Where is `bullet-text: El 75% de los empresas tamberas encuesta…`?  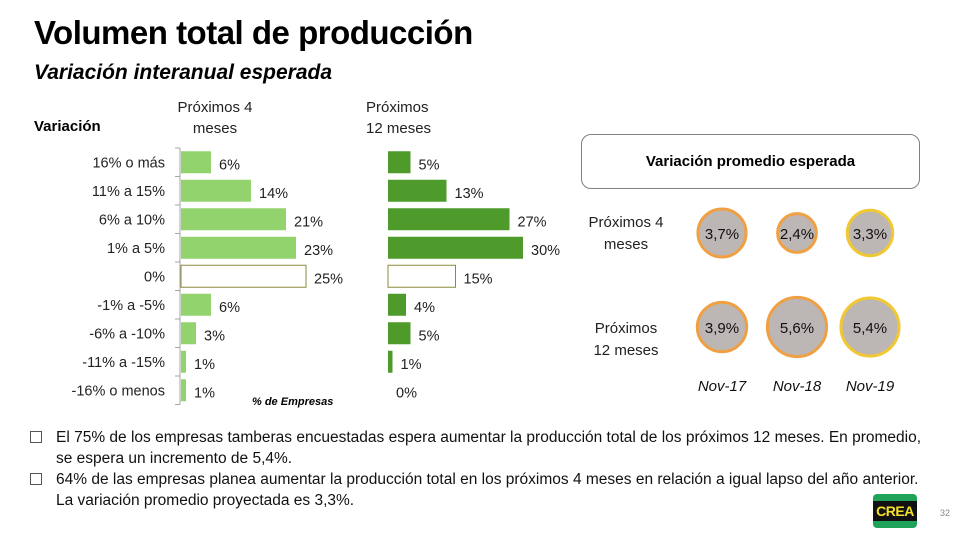
bullet-text: El 75% de los empresas tamberas encuesta… is located at coordinates (489, 448).